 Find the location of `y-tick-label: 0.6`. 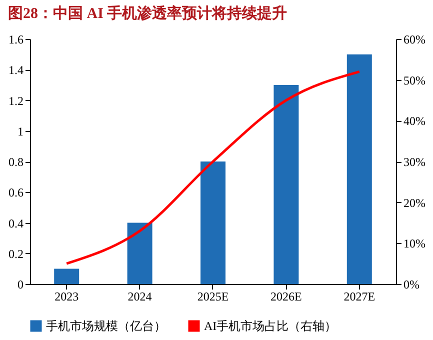

y-tick-label: 0.6 is located at coordinates (16, 193).